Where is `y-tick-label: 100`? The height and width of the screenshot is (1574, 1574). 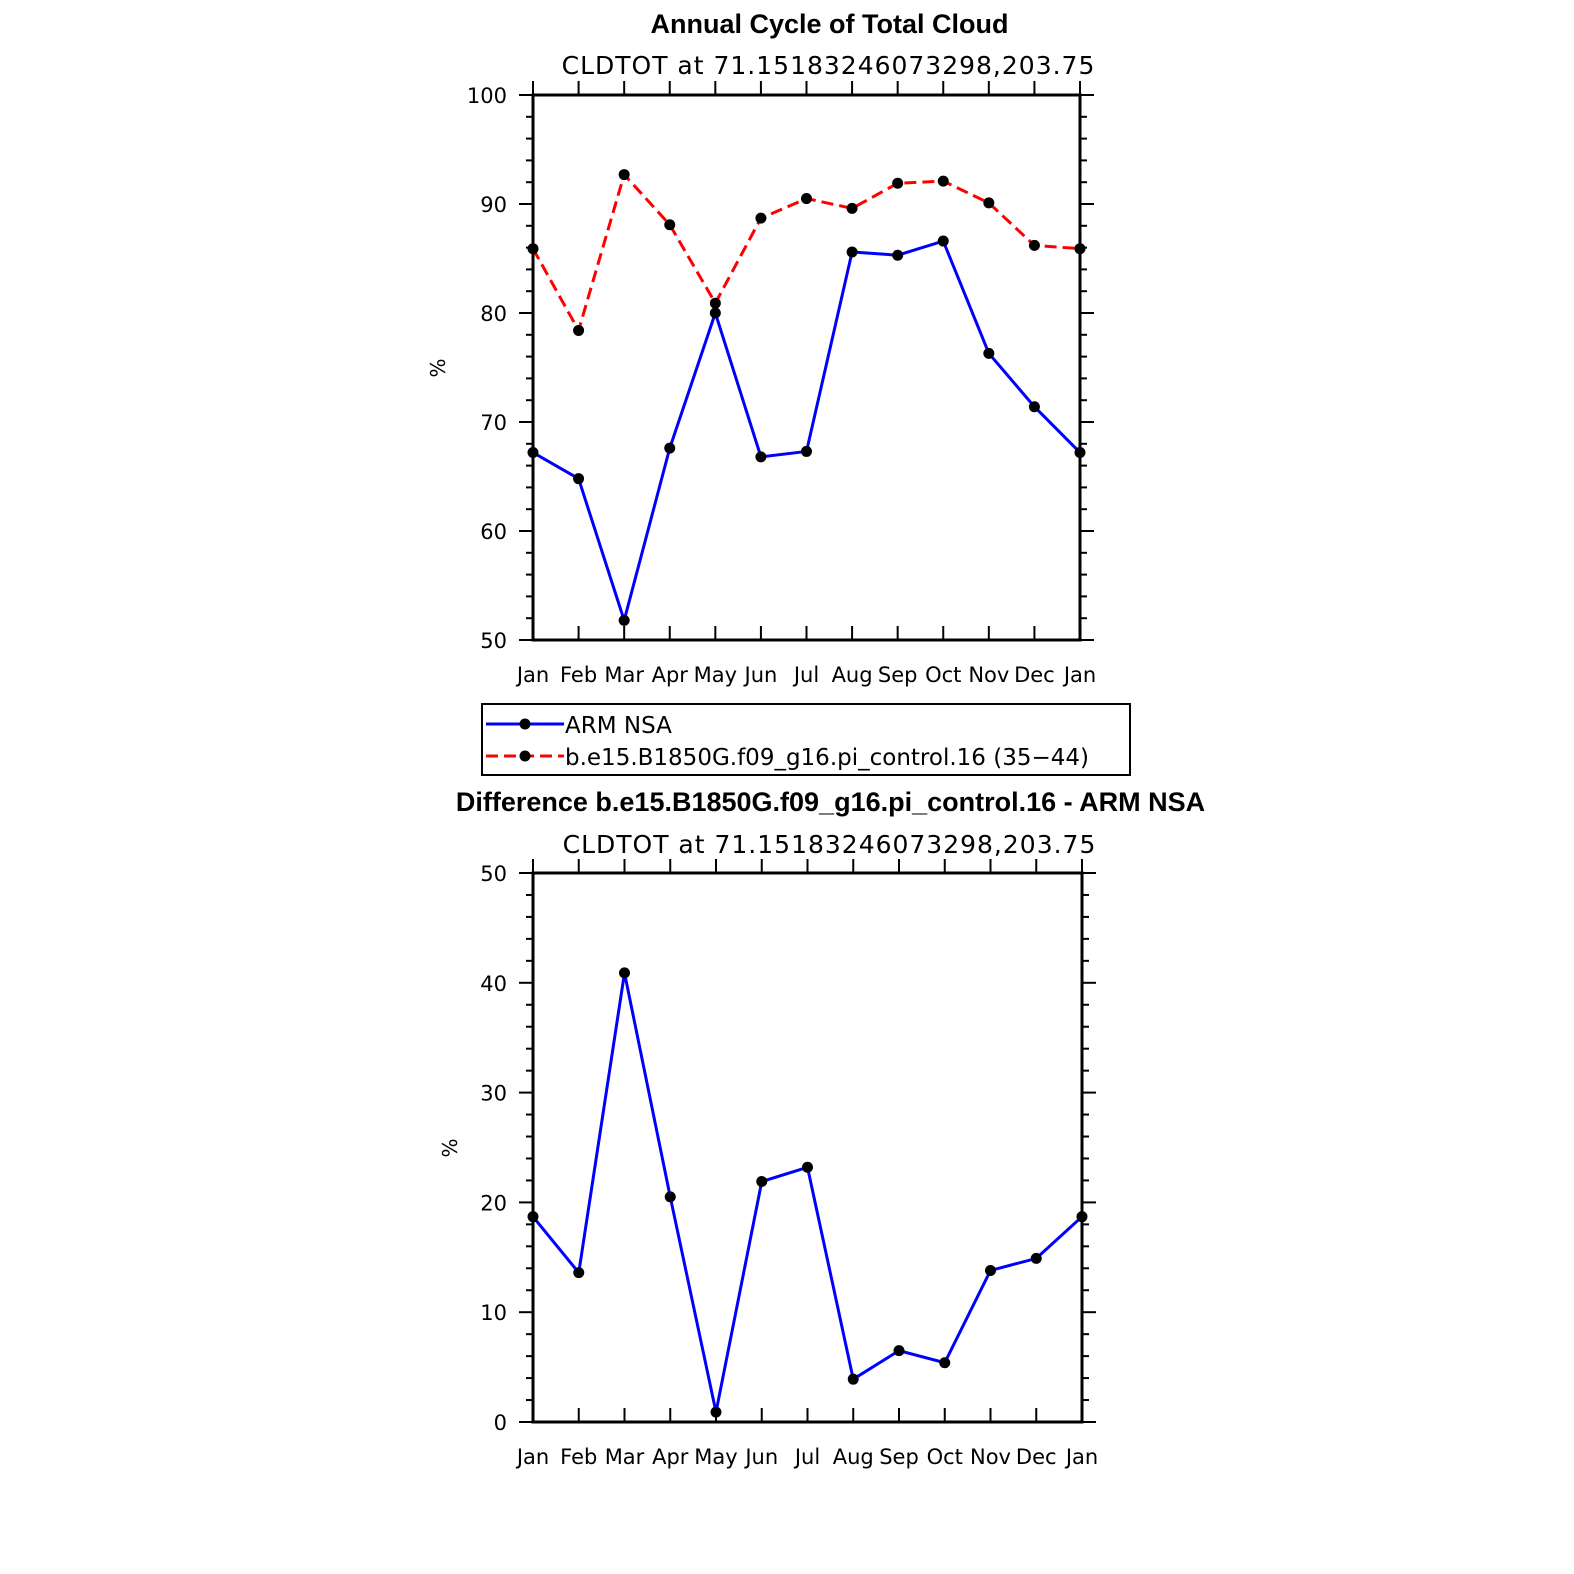 y-tick-label: 100 is located at coordinates (487, 96).